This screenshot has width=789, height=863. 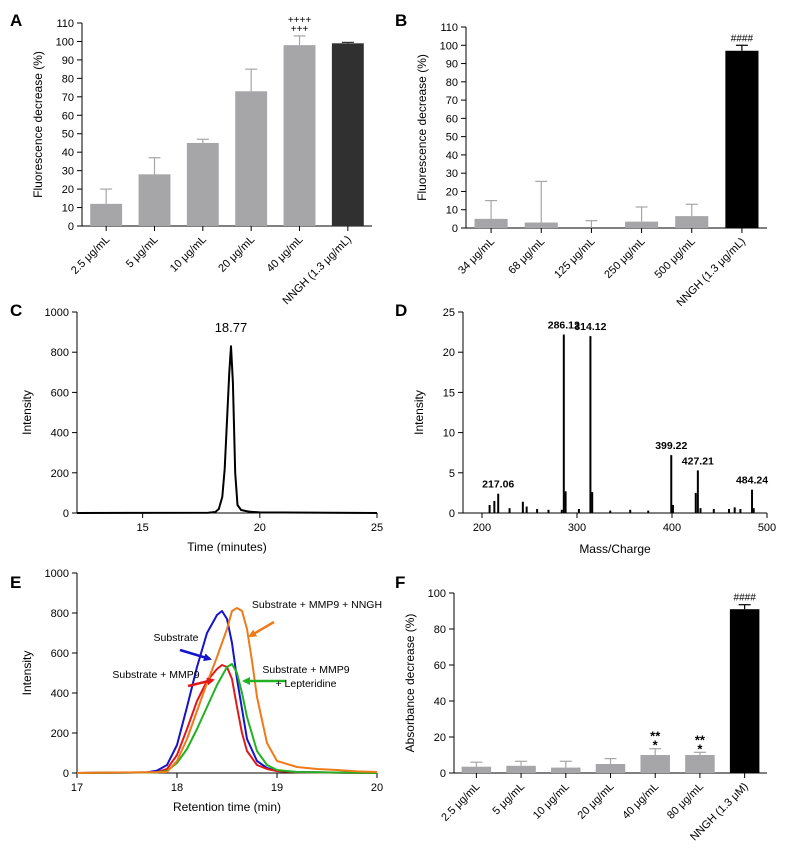 I want to click on panel-e-series-label: Substrate + MMP9 + NNGH, so click(x=317, y=605).